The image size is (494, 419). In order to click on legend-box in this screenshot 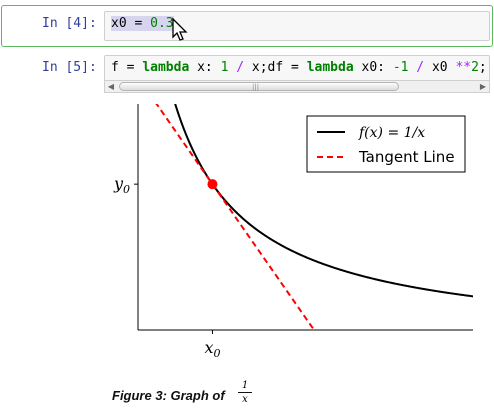, I will do `click(386, 144)`.